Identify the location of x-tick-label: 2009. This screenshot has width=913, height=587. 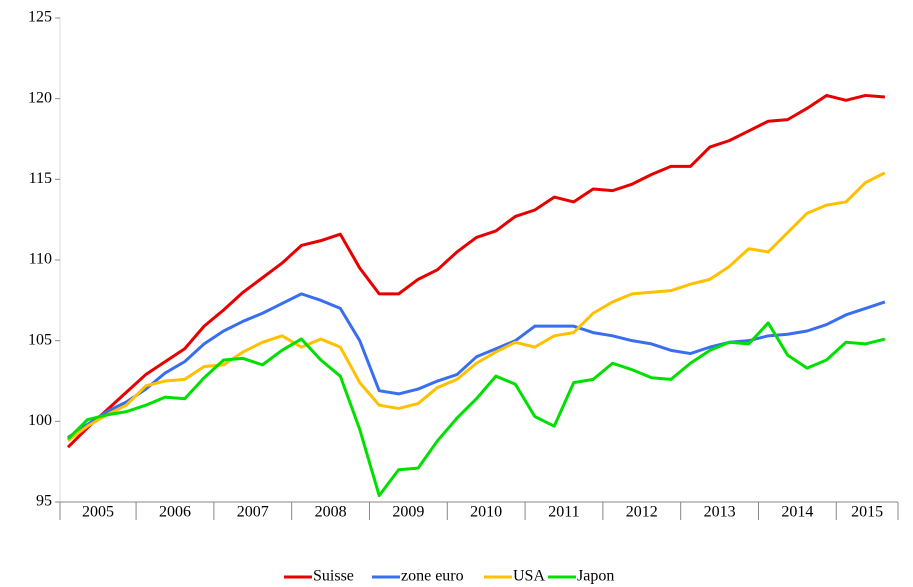
(408, 512).